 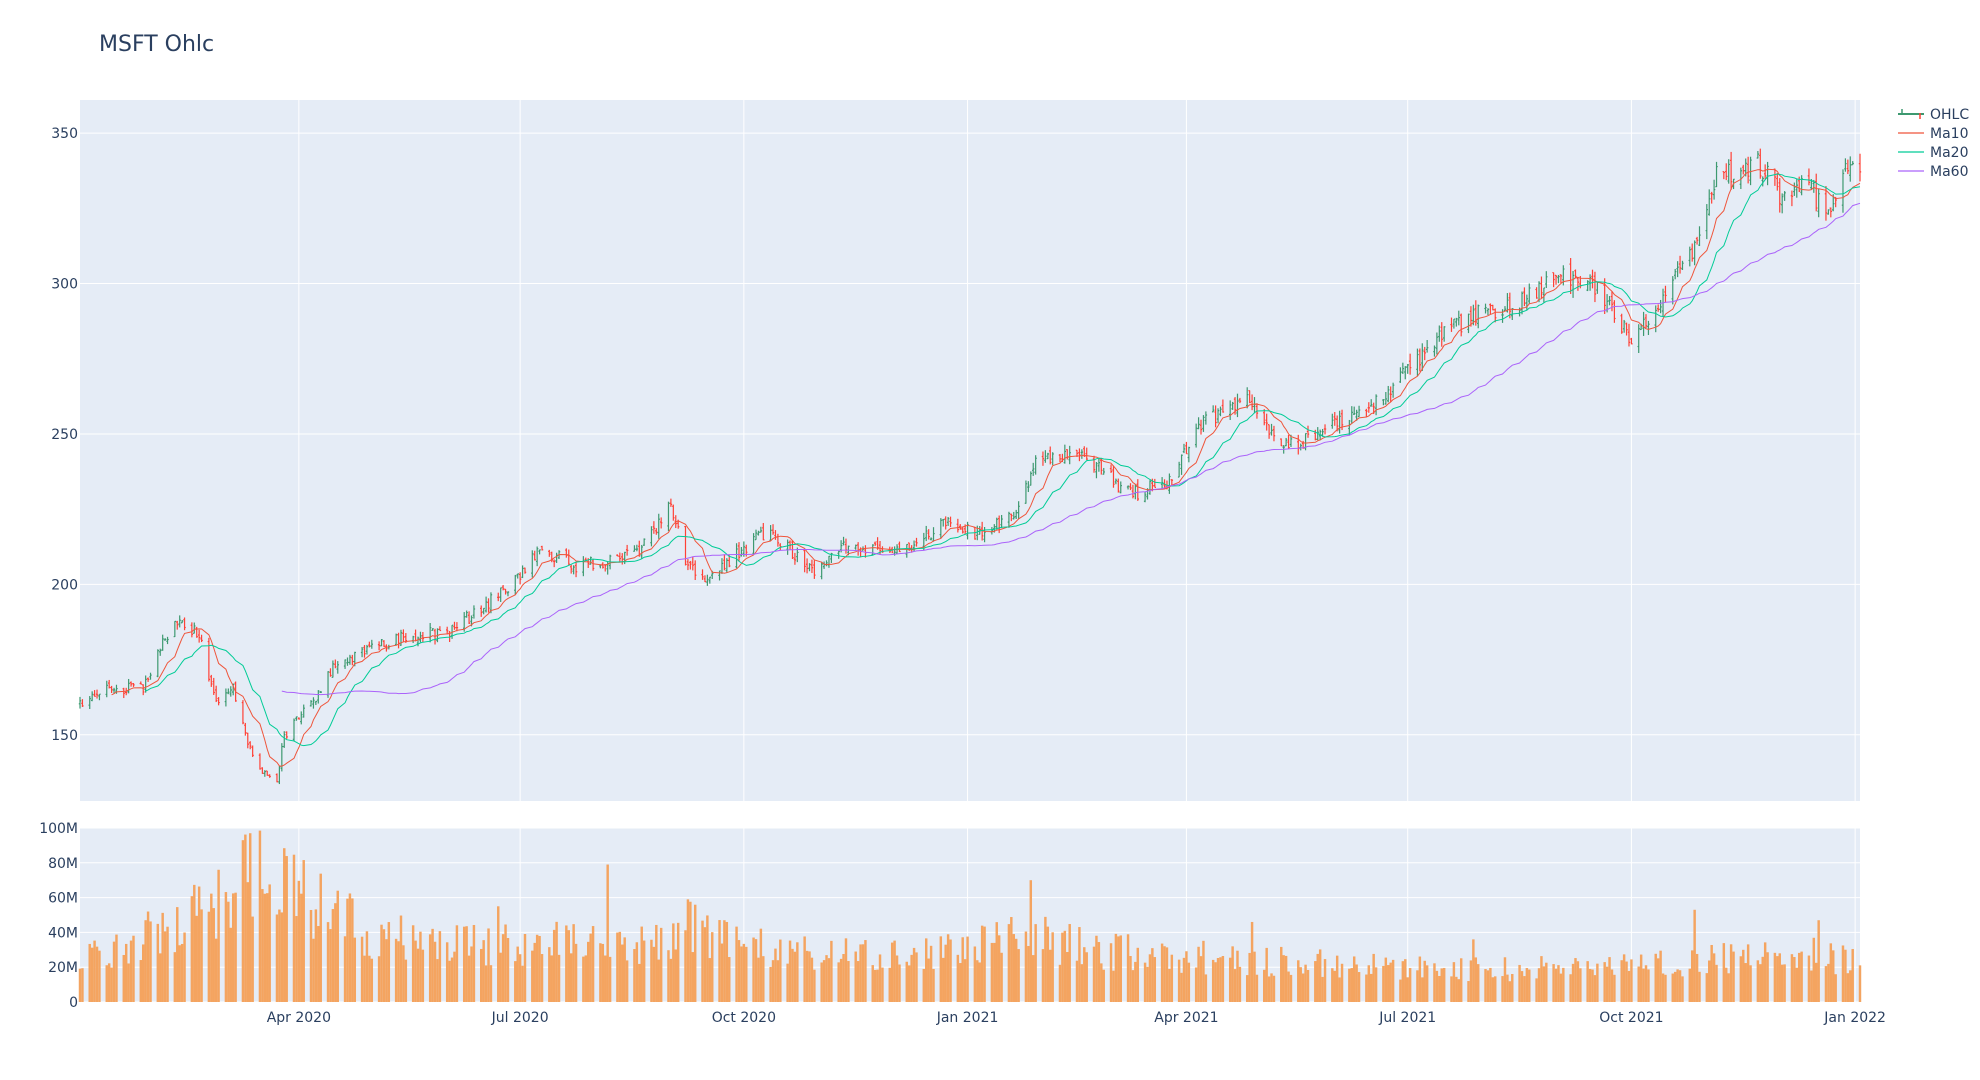 What do you see at coordinates (64, 285) in the screenshot?
I see `price-tick-label: 300` at bounding box center [64, 285].